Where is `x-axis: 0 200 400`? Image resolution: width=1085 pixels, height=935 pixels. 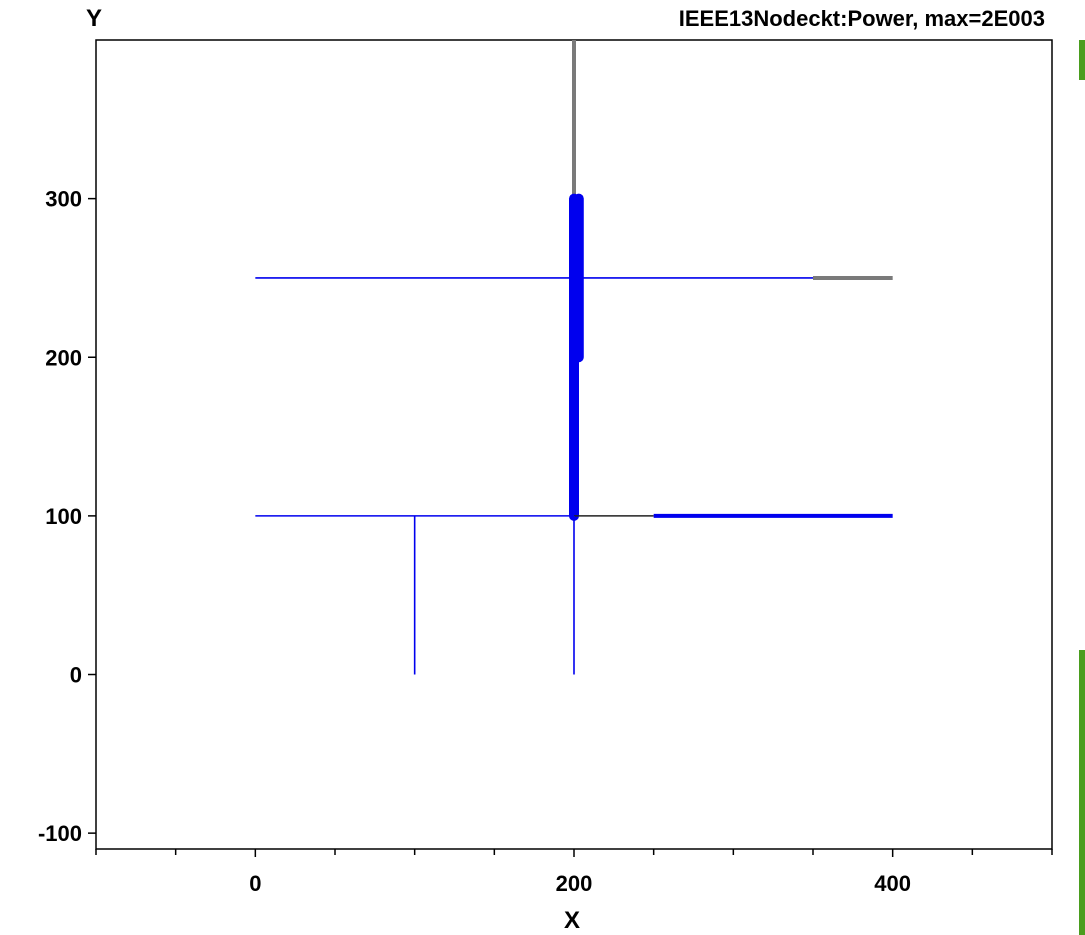
x-axis: 0 200 400 is located at coordinates (574, 872).